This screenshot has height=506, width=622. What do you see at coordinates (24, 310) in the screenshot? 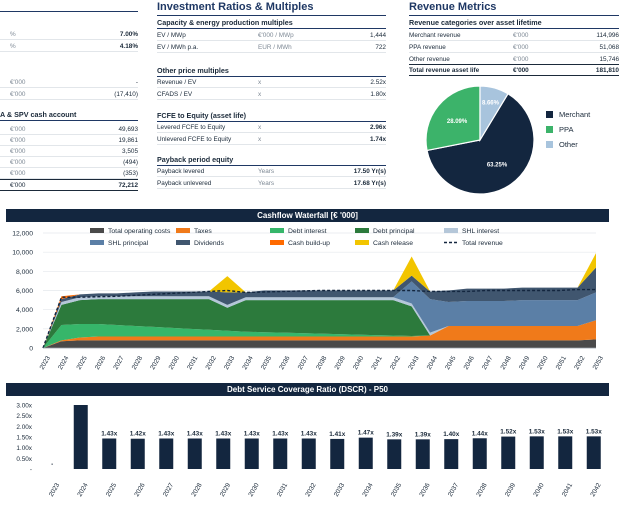
I see `cf-ytick-label: 4,000` at bounding box center [24, 310].